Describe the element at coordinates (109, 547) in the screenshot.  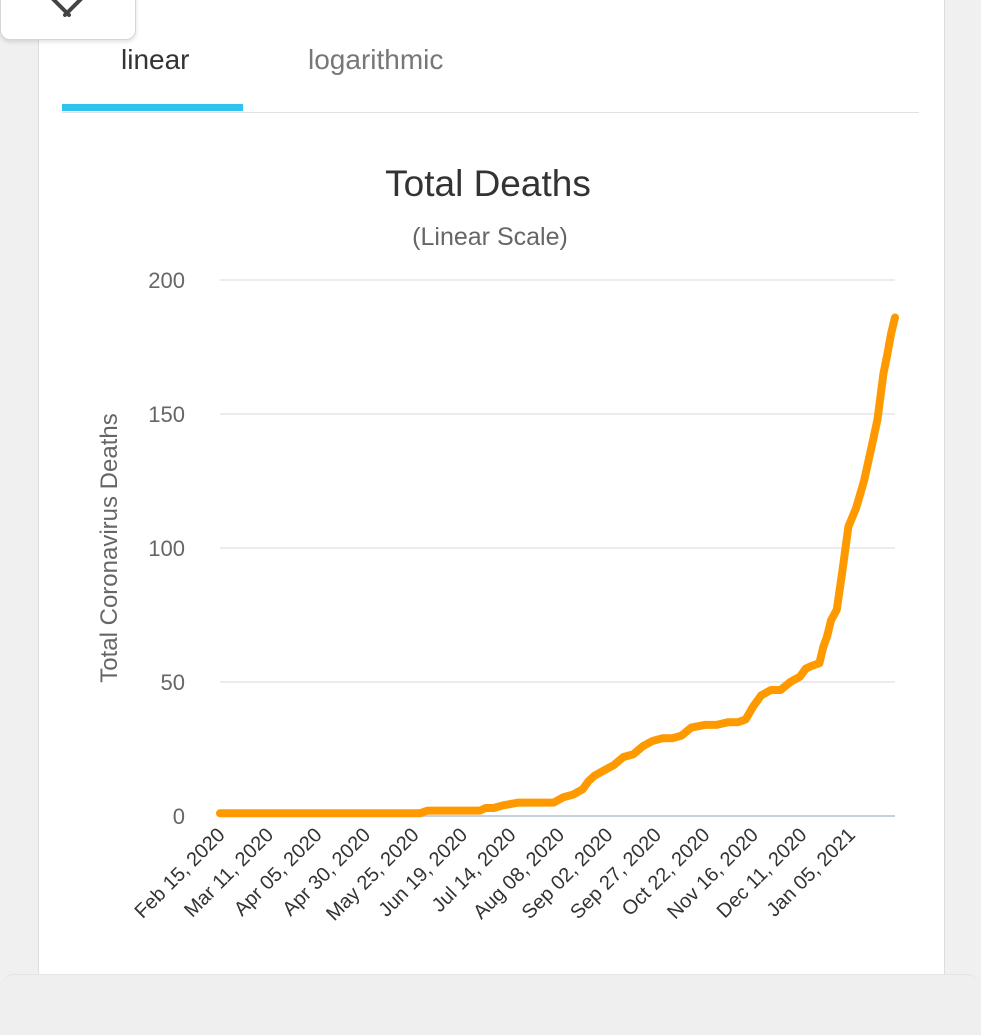
I see `y-axis-label: Total Coronavirus Deaths` at that location.